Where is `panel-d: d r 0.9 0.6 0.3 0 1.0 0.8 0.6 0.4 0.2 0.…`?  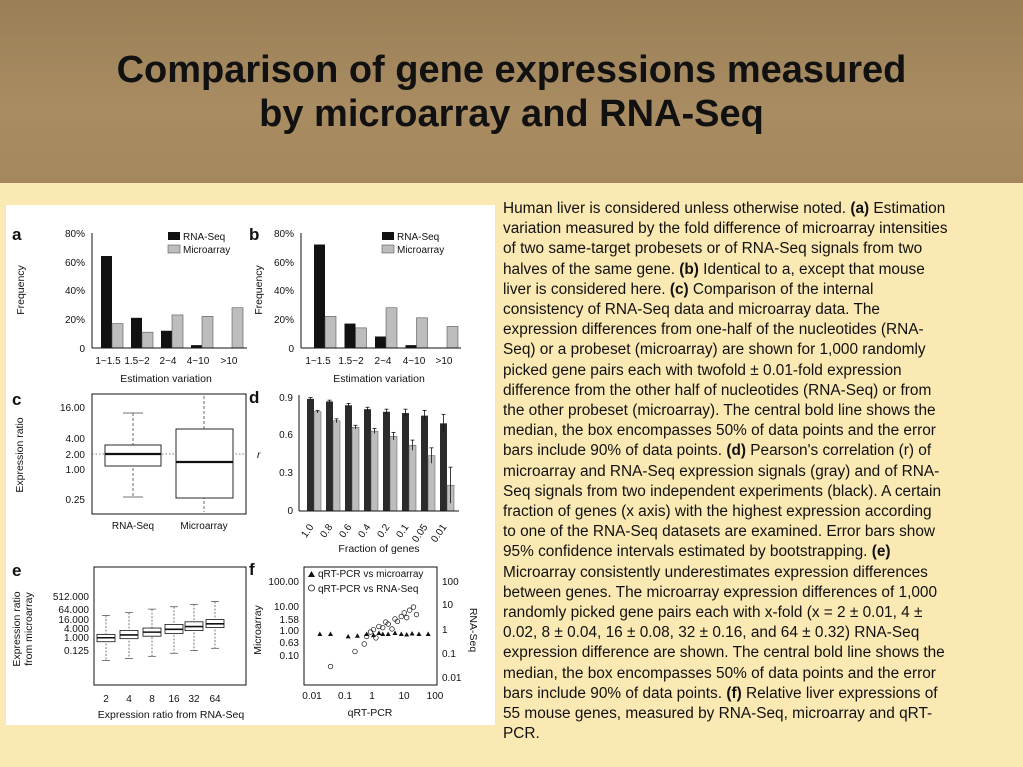 panel-d: d r 0.9 0.6 0.3 0 1.0 0.8 0.6 0.4 0.2 0.… is located at coordinates (354, 471).